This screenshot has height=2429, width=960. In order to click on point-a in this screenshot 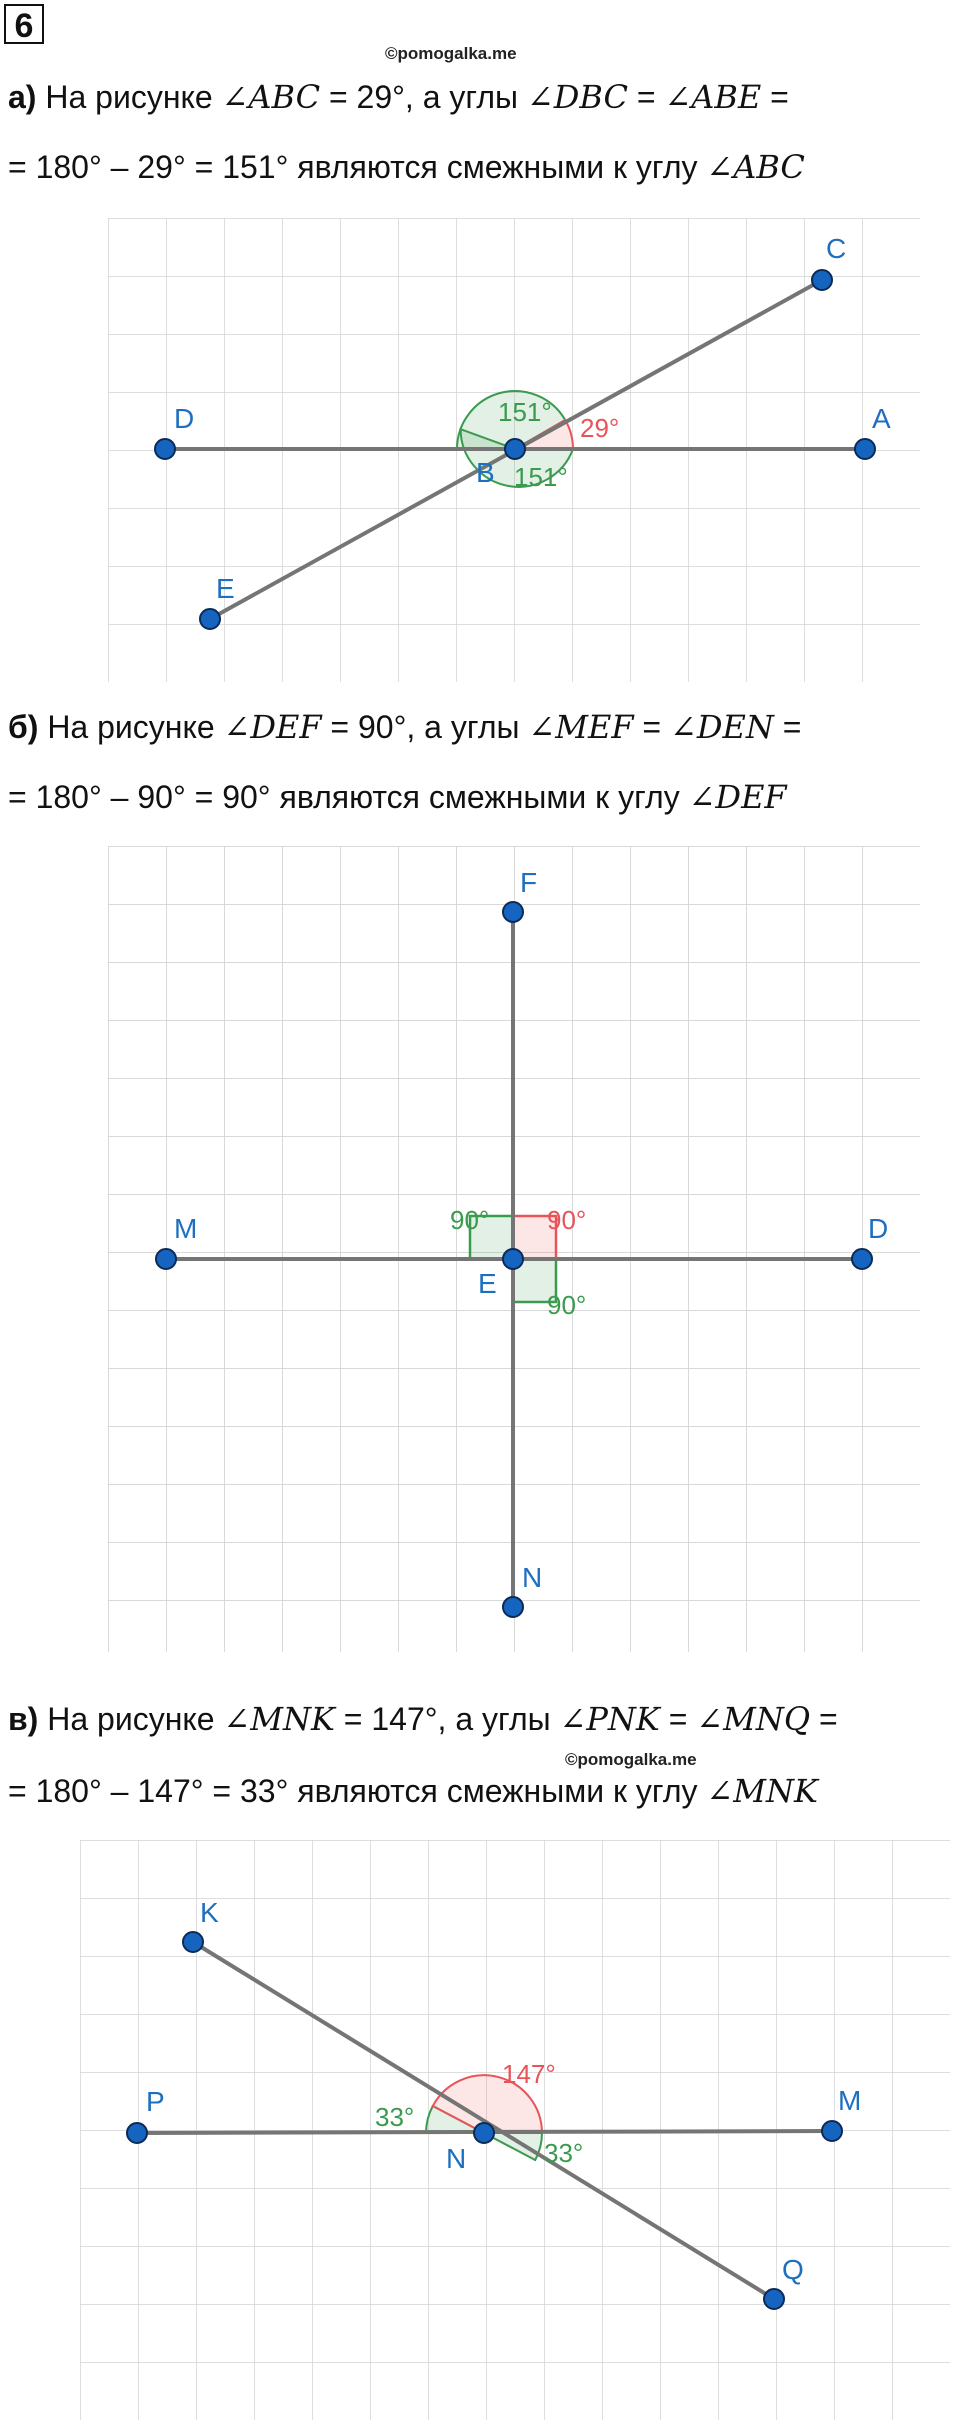, I will do `click(865, 449)`.